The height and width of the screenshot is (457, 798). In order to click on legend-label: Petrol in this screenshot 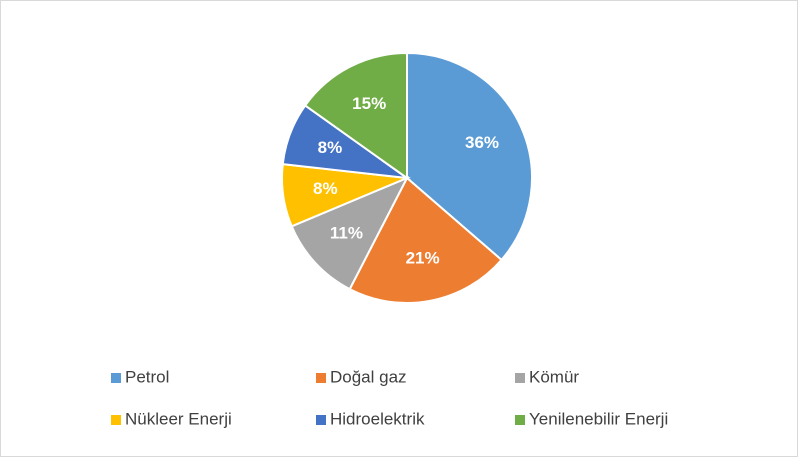, I will do `click(147, 376)`.